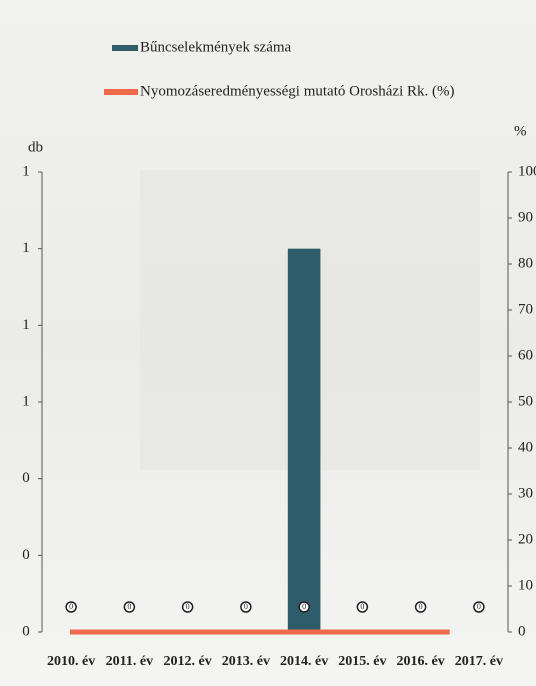 Image resolution: width=536 pixels, height=686 pixels. Describe the element at coordinates (421, 661) in the screenshot. I see `x-tick-label: 2016. év` at that location.